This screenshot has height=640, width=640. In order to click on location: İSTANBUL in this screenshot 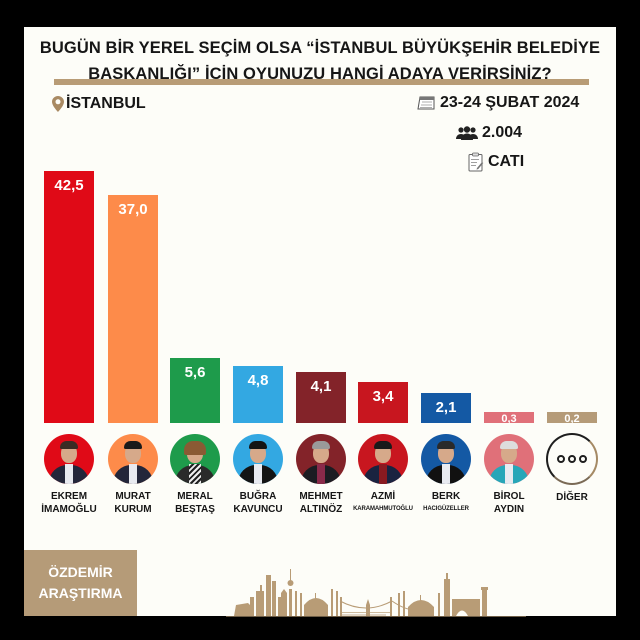, I will do `click(99, 104)`.